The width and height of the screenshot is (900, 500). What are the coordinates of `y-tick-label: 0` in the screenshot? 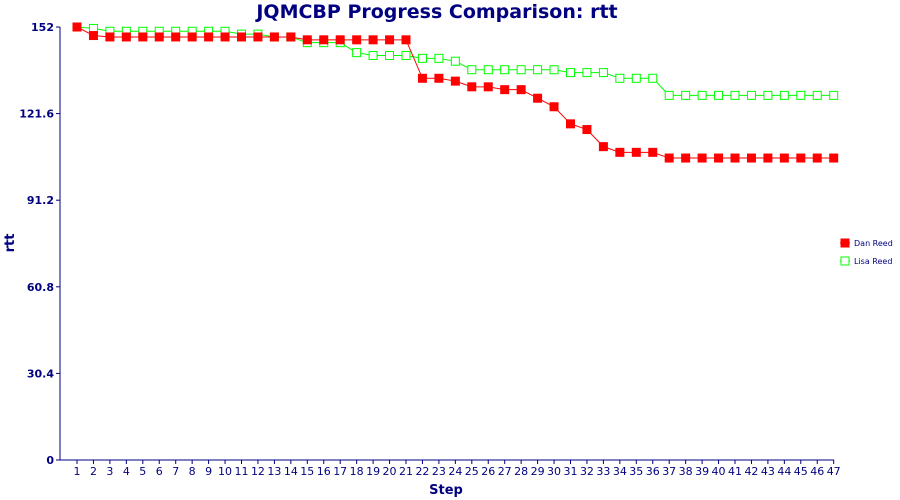 It's located at (50, 460).